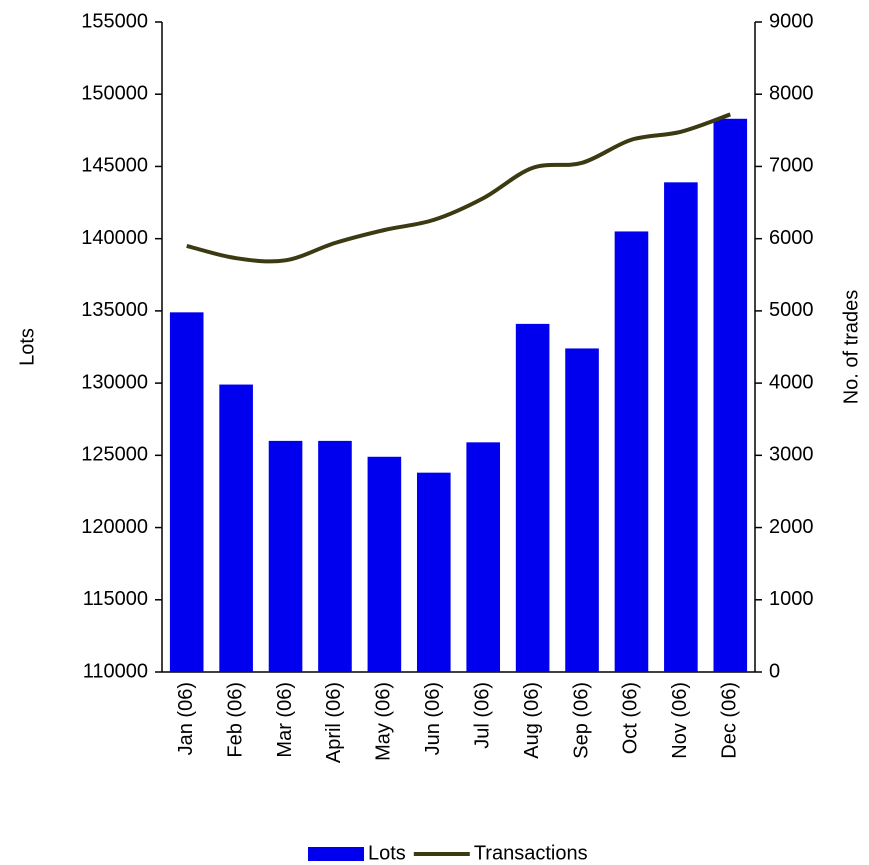  What do you see at coordinates (186, 718) in the screenshot?
I see `x-tick-label: Jan (06)` at bounding box center [186, 718].